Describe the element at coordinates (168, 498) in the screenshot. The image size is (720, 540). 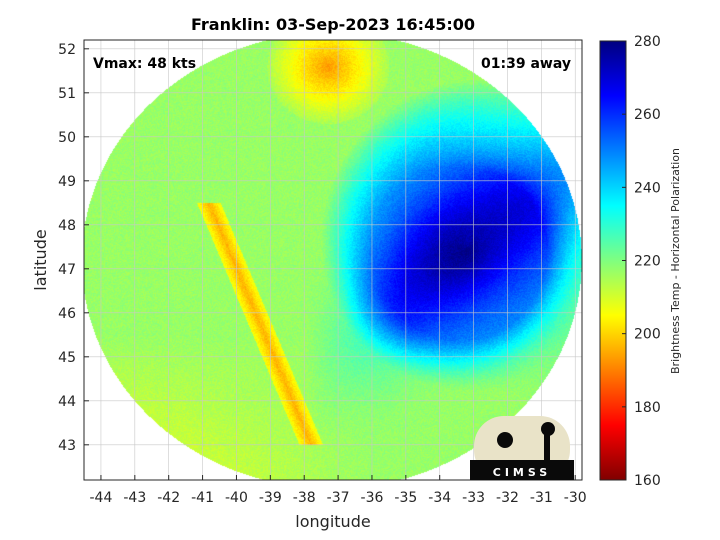
I see `x-tick-label: -42` at that location.